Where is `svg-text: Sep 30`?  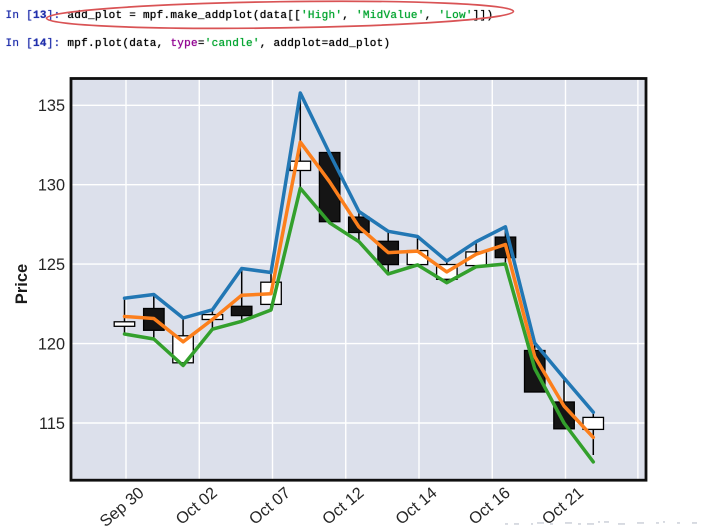
svg-text: Sep 30 is located at coordinates (121, 505).